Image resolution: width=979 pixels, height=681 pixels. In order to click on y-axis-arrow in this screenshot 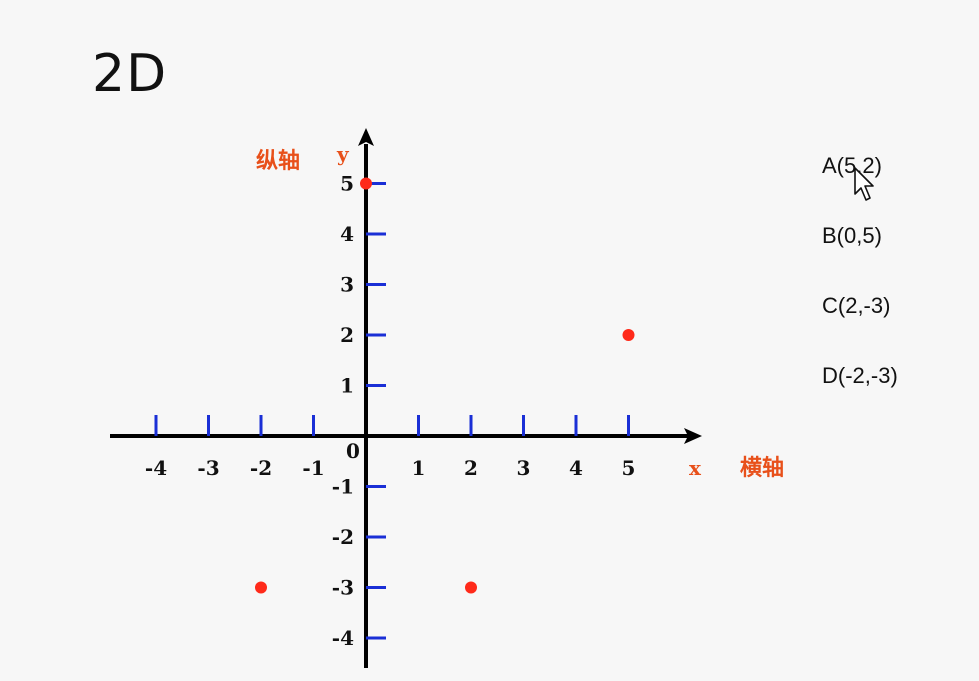, I will do `click(366, 137)`.